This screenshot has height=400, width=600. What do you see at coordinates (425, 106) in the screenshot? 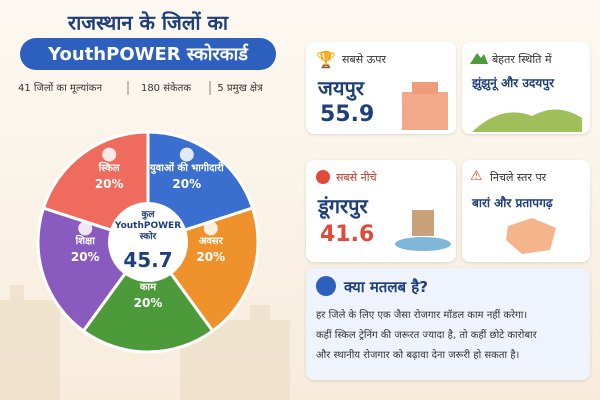
I see `palace-illustration` at bounding box center [425, 106].